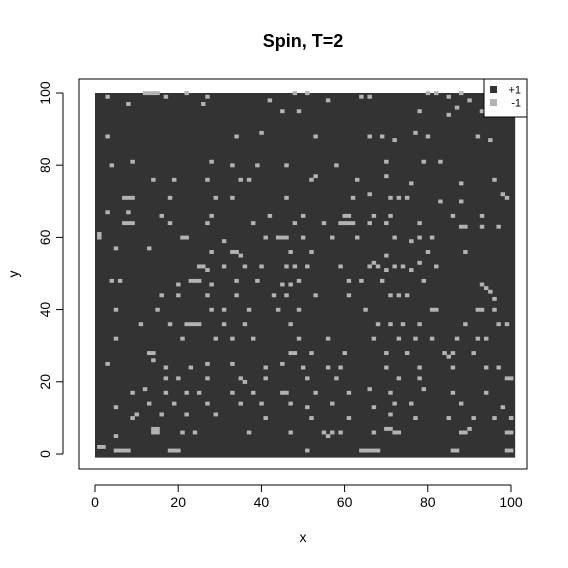  I want to click on legend: +1-1, so click(505, 98).